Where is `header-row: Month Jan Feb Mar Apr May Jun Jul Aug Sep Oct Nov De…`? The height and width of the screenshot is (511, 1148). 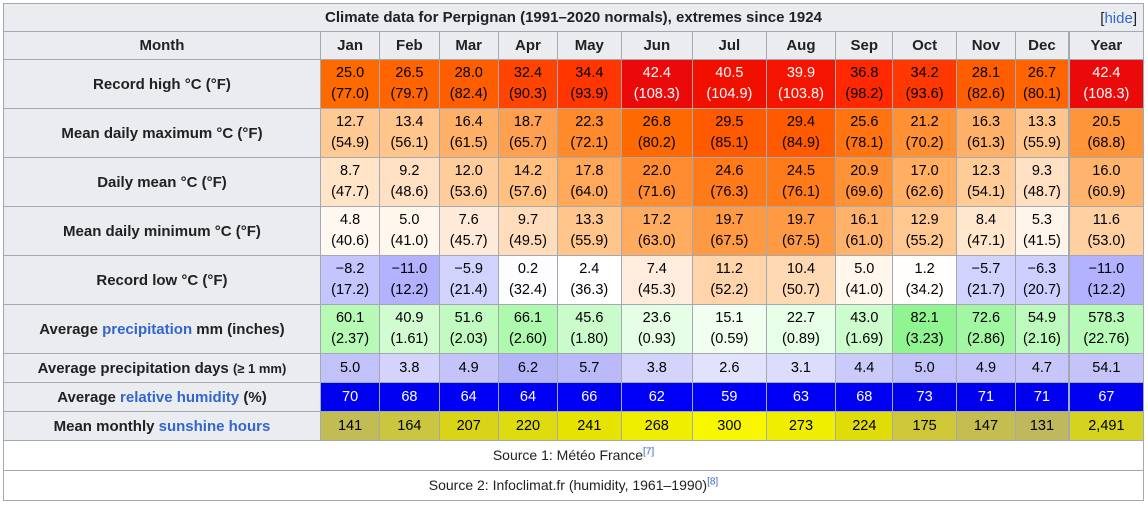 header-row: Month Jan Feb Mar Apr May Jun Jul Aug Sep Oct Nov De… is located at coordinates (573, 45).